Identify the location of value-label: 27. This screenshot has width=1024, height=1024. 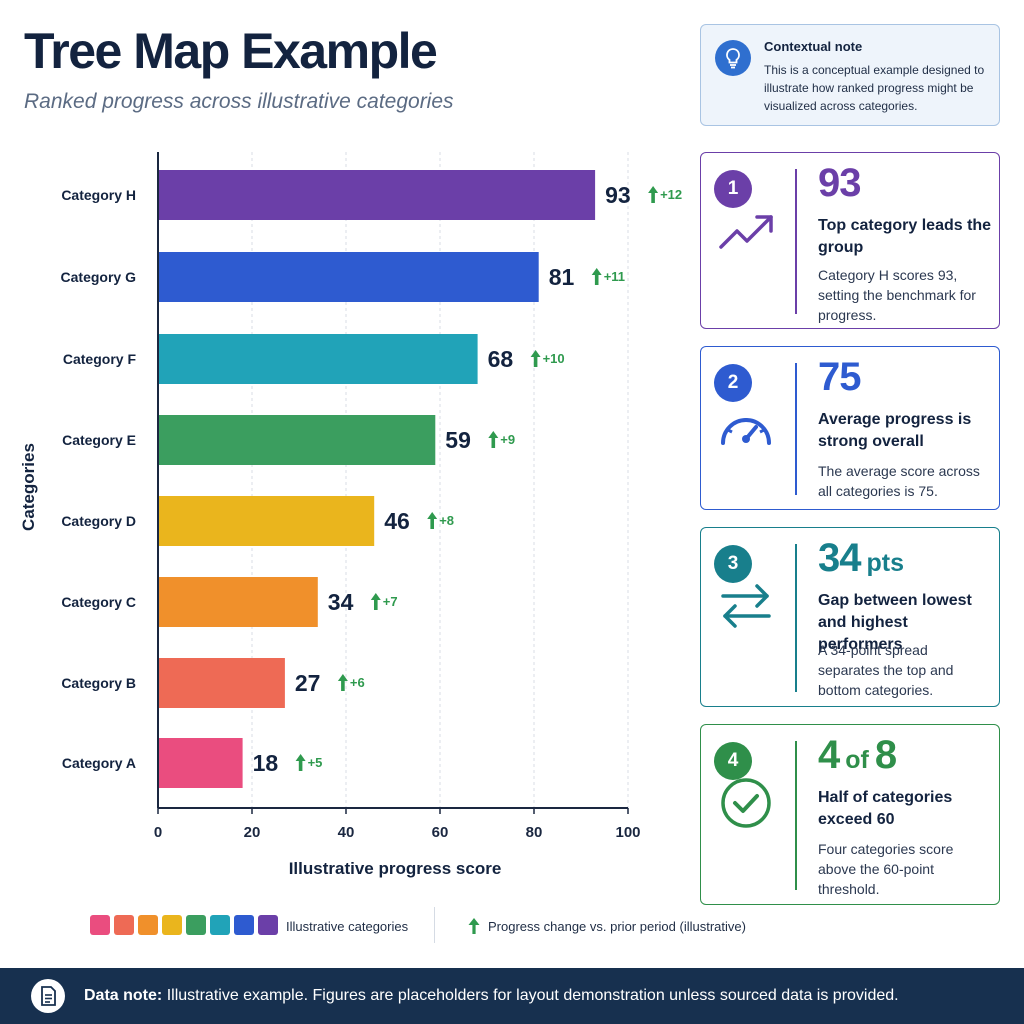
(308, 683).